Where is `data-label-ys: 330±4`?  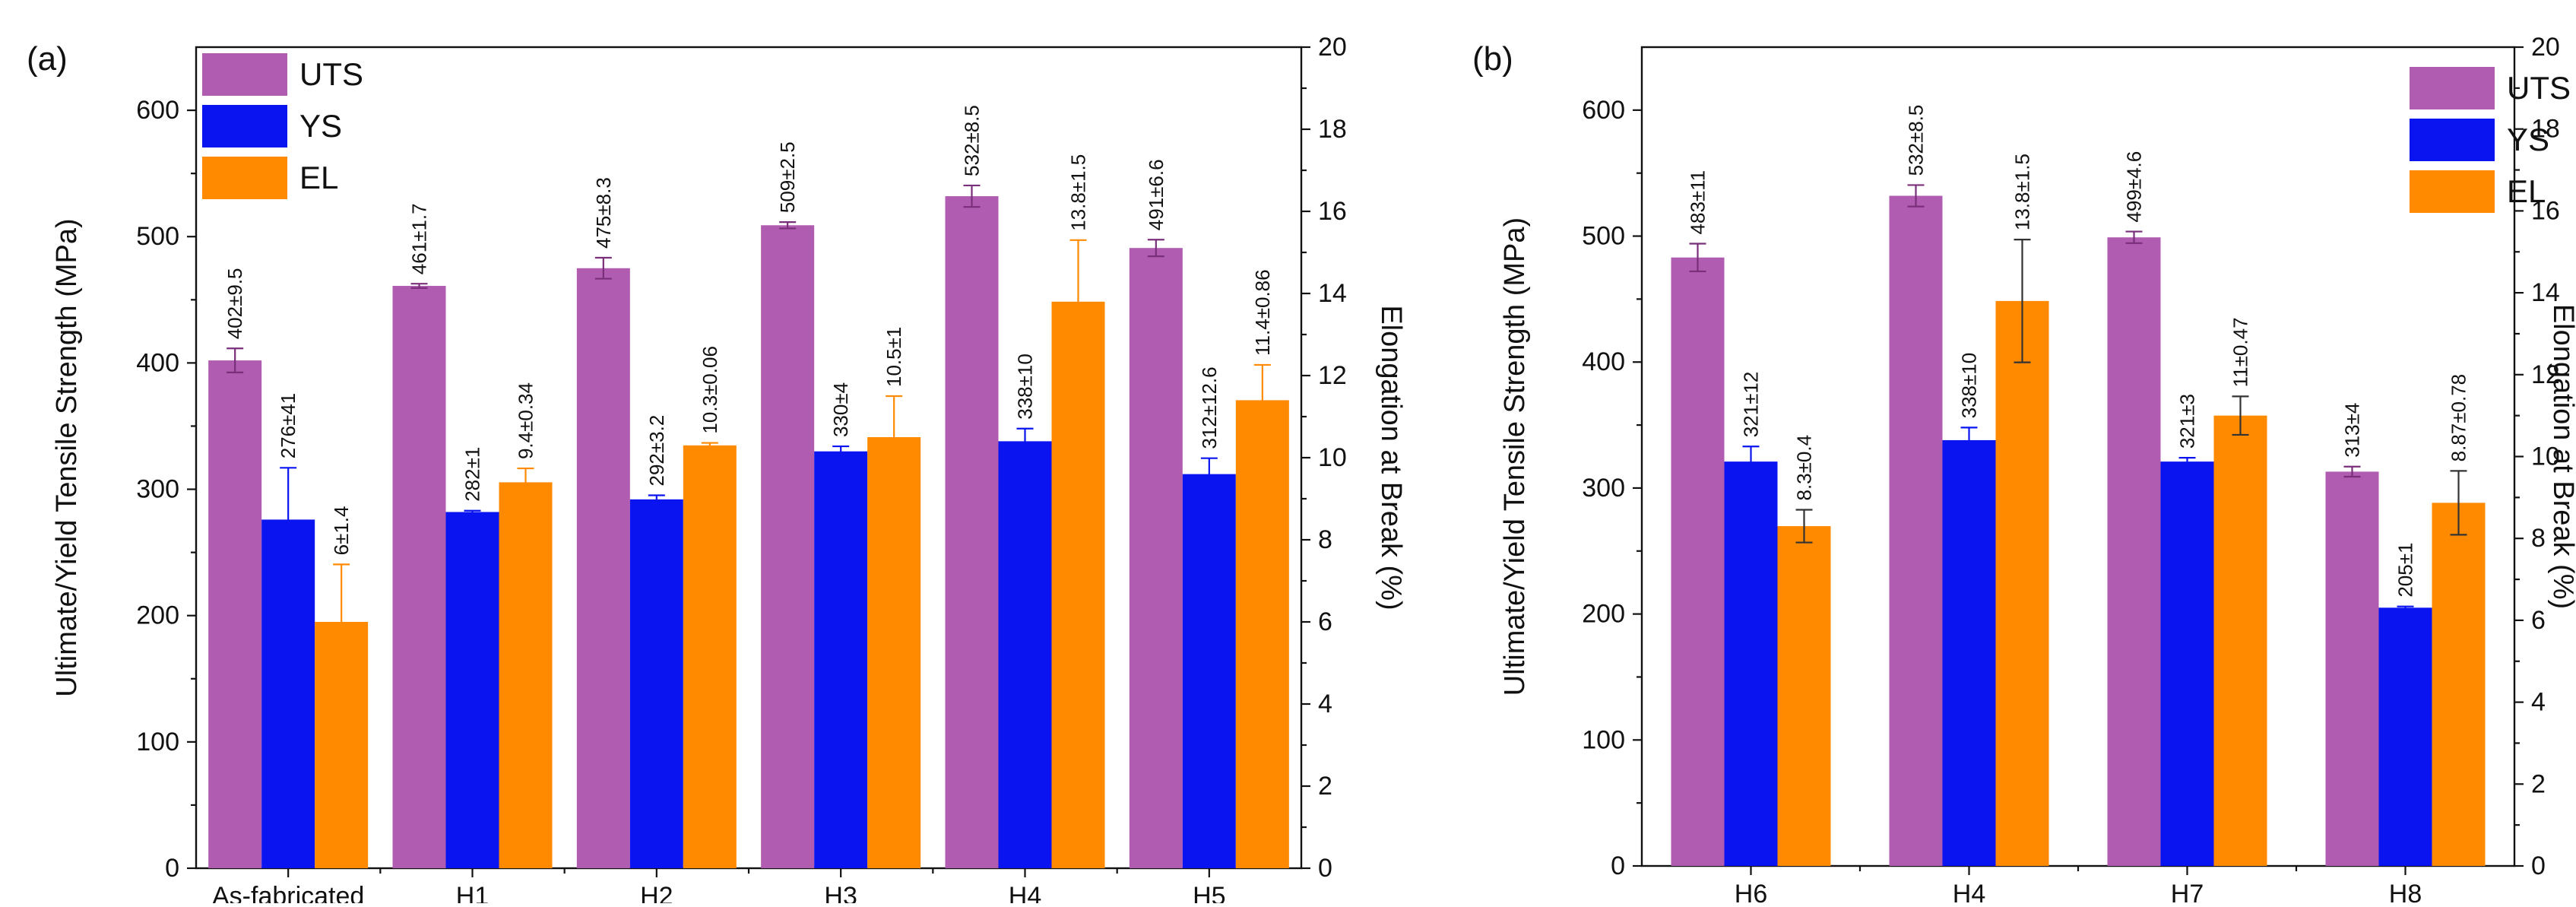
data-label-ys: 330±4 is located at coordinates (840, 410).